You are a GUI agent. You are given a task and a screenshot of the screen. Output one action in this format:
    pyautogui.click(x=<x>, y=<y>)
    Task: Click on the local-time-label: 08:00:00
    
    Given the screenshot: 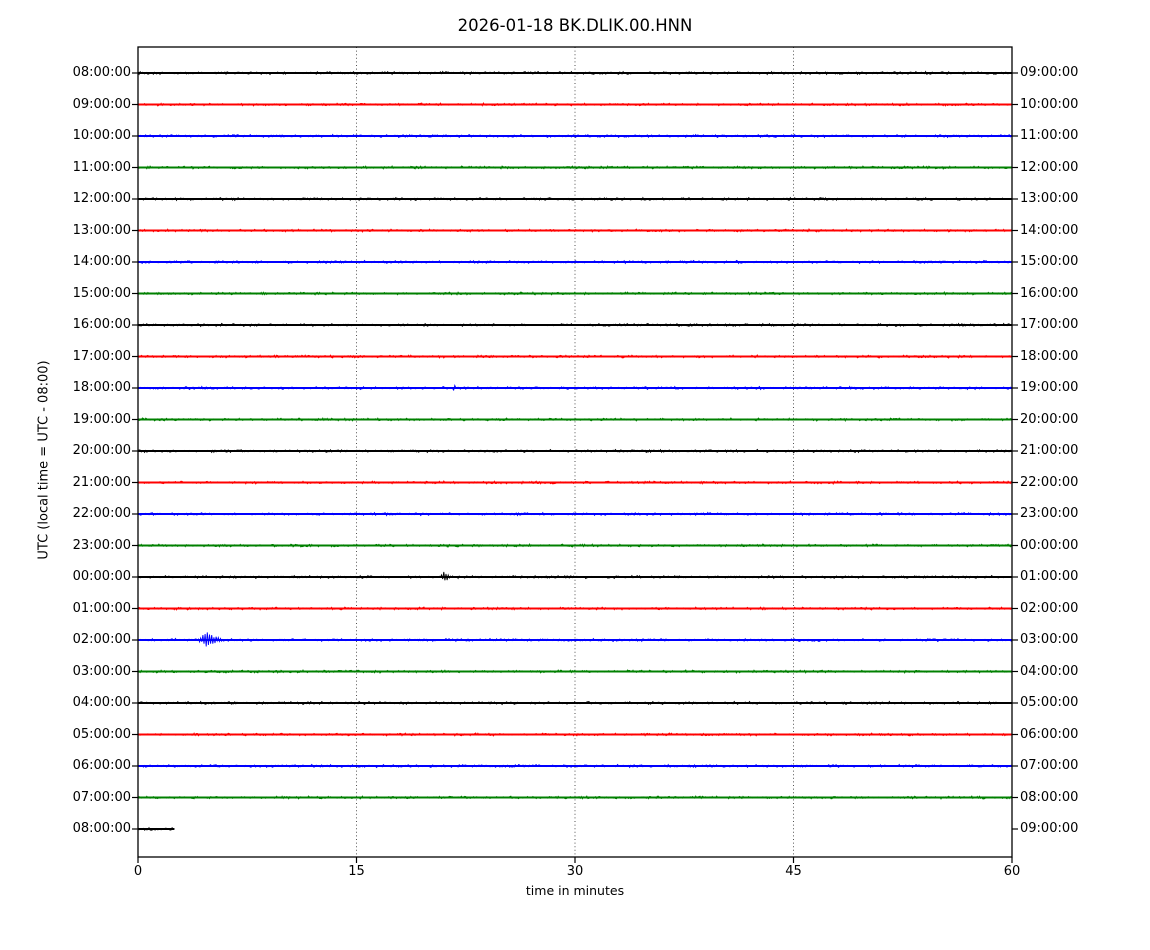 What is the action you would take?
    pyautogui.click(x=1049, y=797)
    